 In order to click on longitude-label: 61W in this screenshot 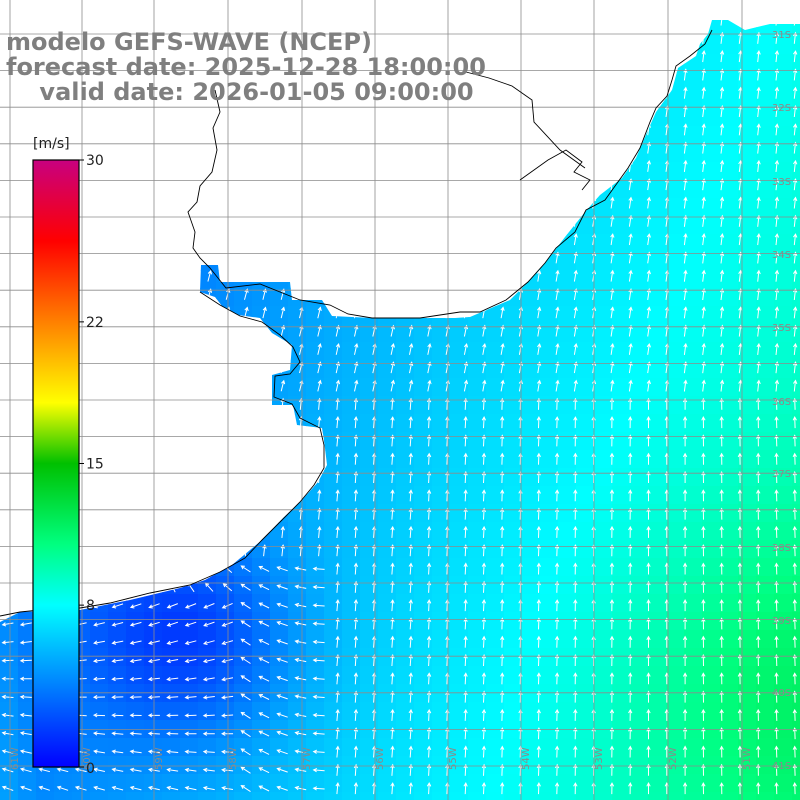, I will do `click(15, 758)`.